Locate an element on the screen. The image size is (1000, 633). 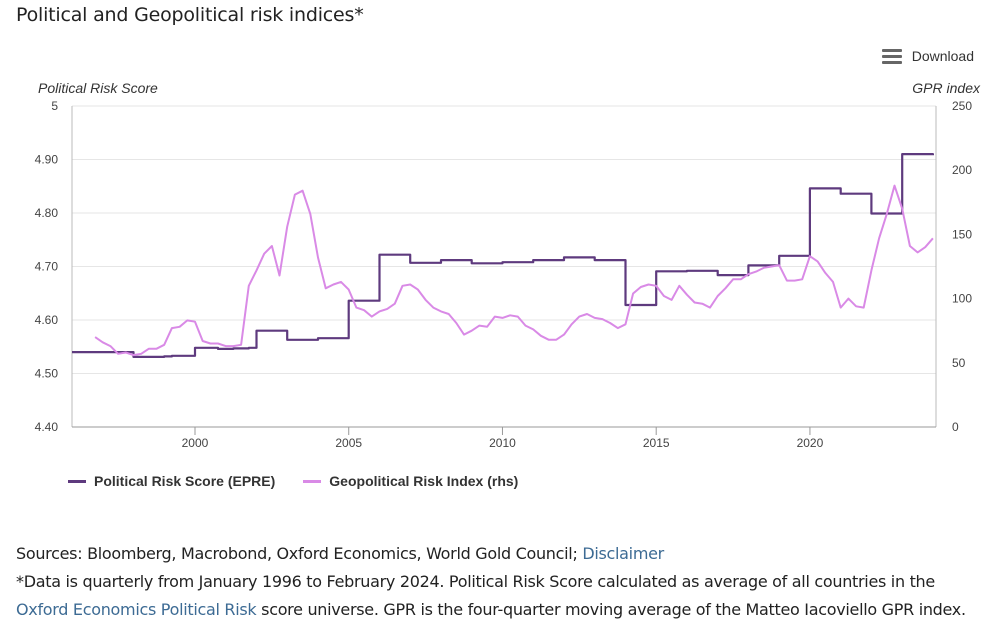
y-tick-label: 4.70 is located at coordinates (47, 267).